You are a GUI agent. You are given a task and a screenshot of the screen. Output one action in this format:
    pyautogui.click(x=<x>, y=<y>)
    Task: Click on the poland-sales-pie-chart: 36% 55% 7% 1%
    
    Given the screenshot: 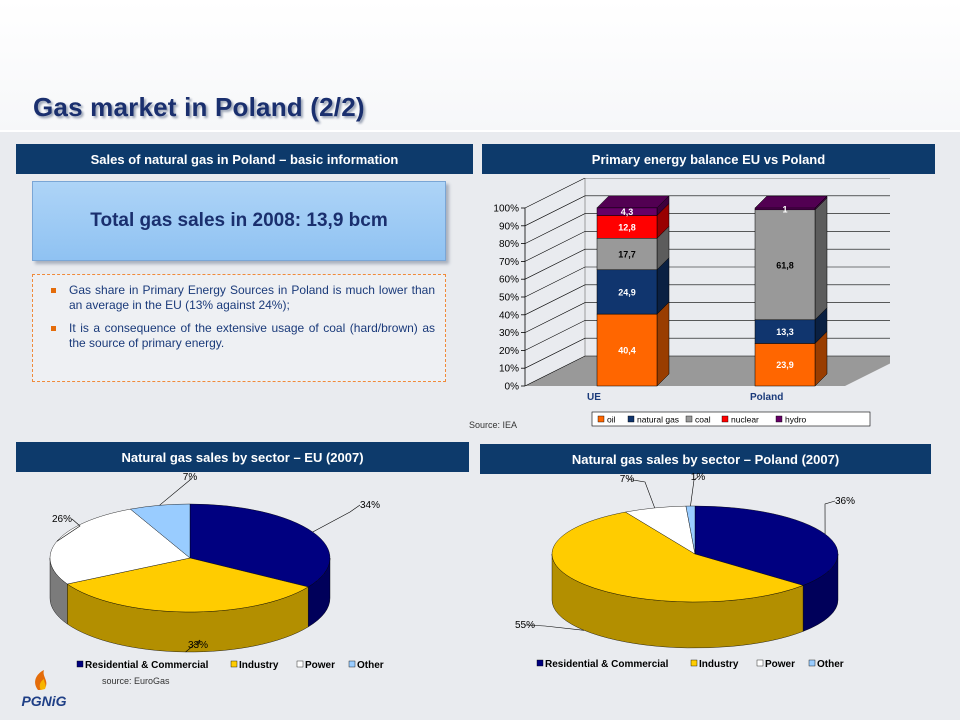 What is the action you would take?
    pyautogui.click(x=685, y=560)
    